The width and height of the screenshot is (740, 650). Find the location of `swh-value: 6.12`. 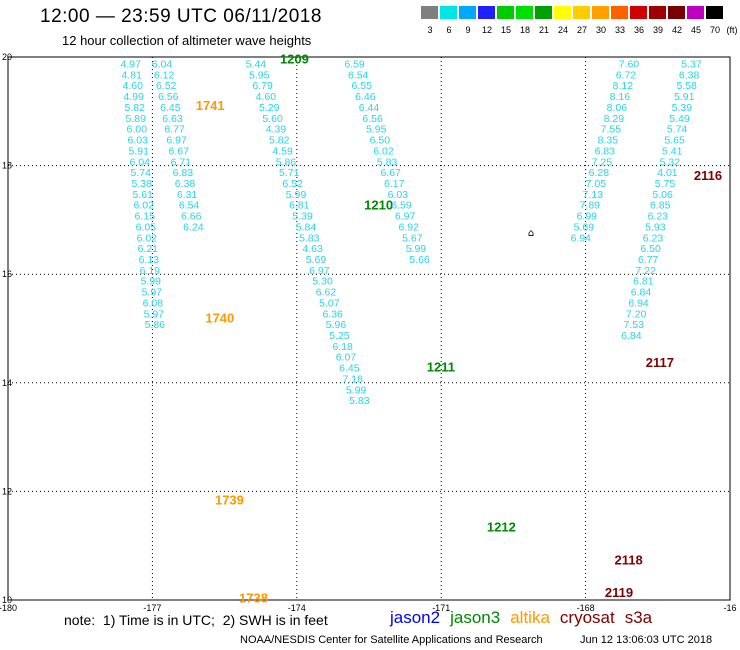

swh-value: 6.12 is located at coordinates (164, 75).